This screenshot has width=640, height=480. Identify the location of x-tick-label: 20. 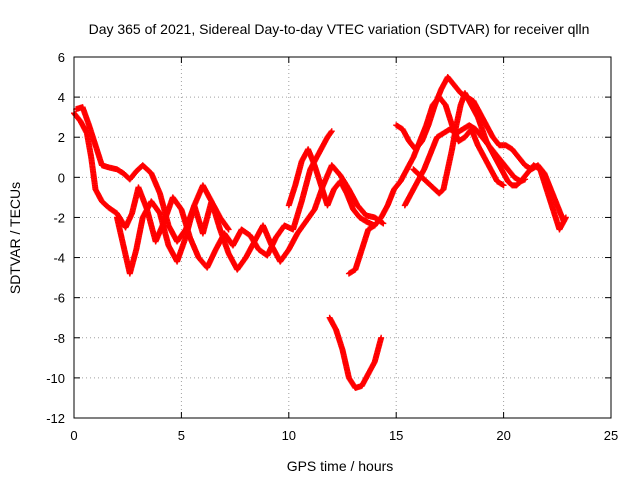
(503, 435).